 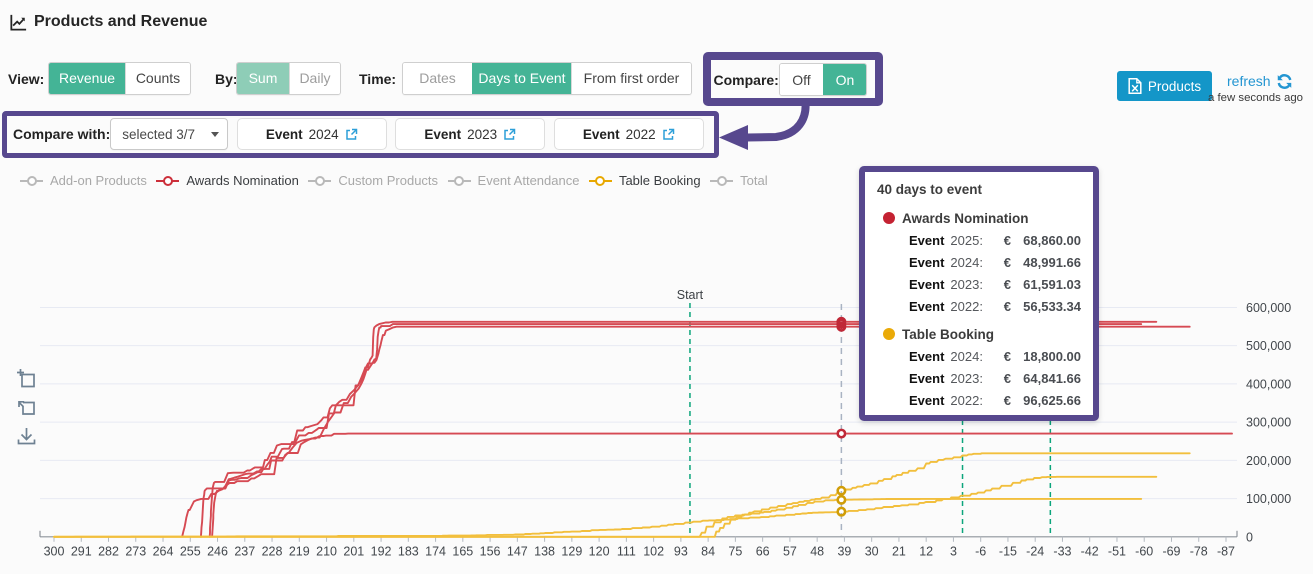 I want to click on external-link-icon, so click(x=351, y=134).